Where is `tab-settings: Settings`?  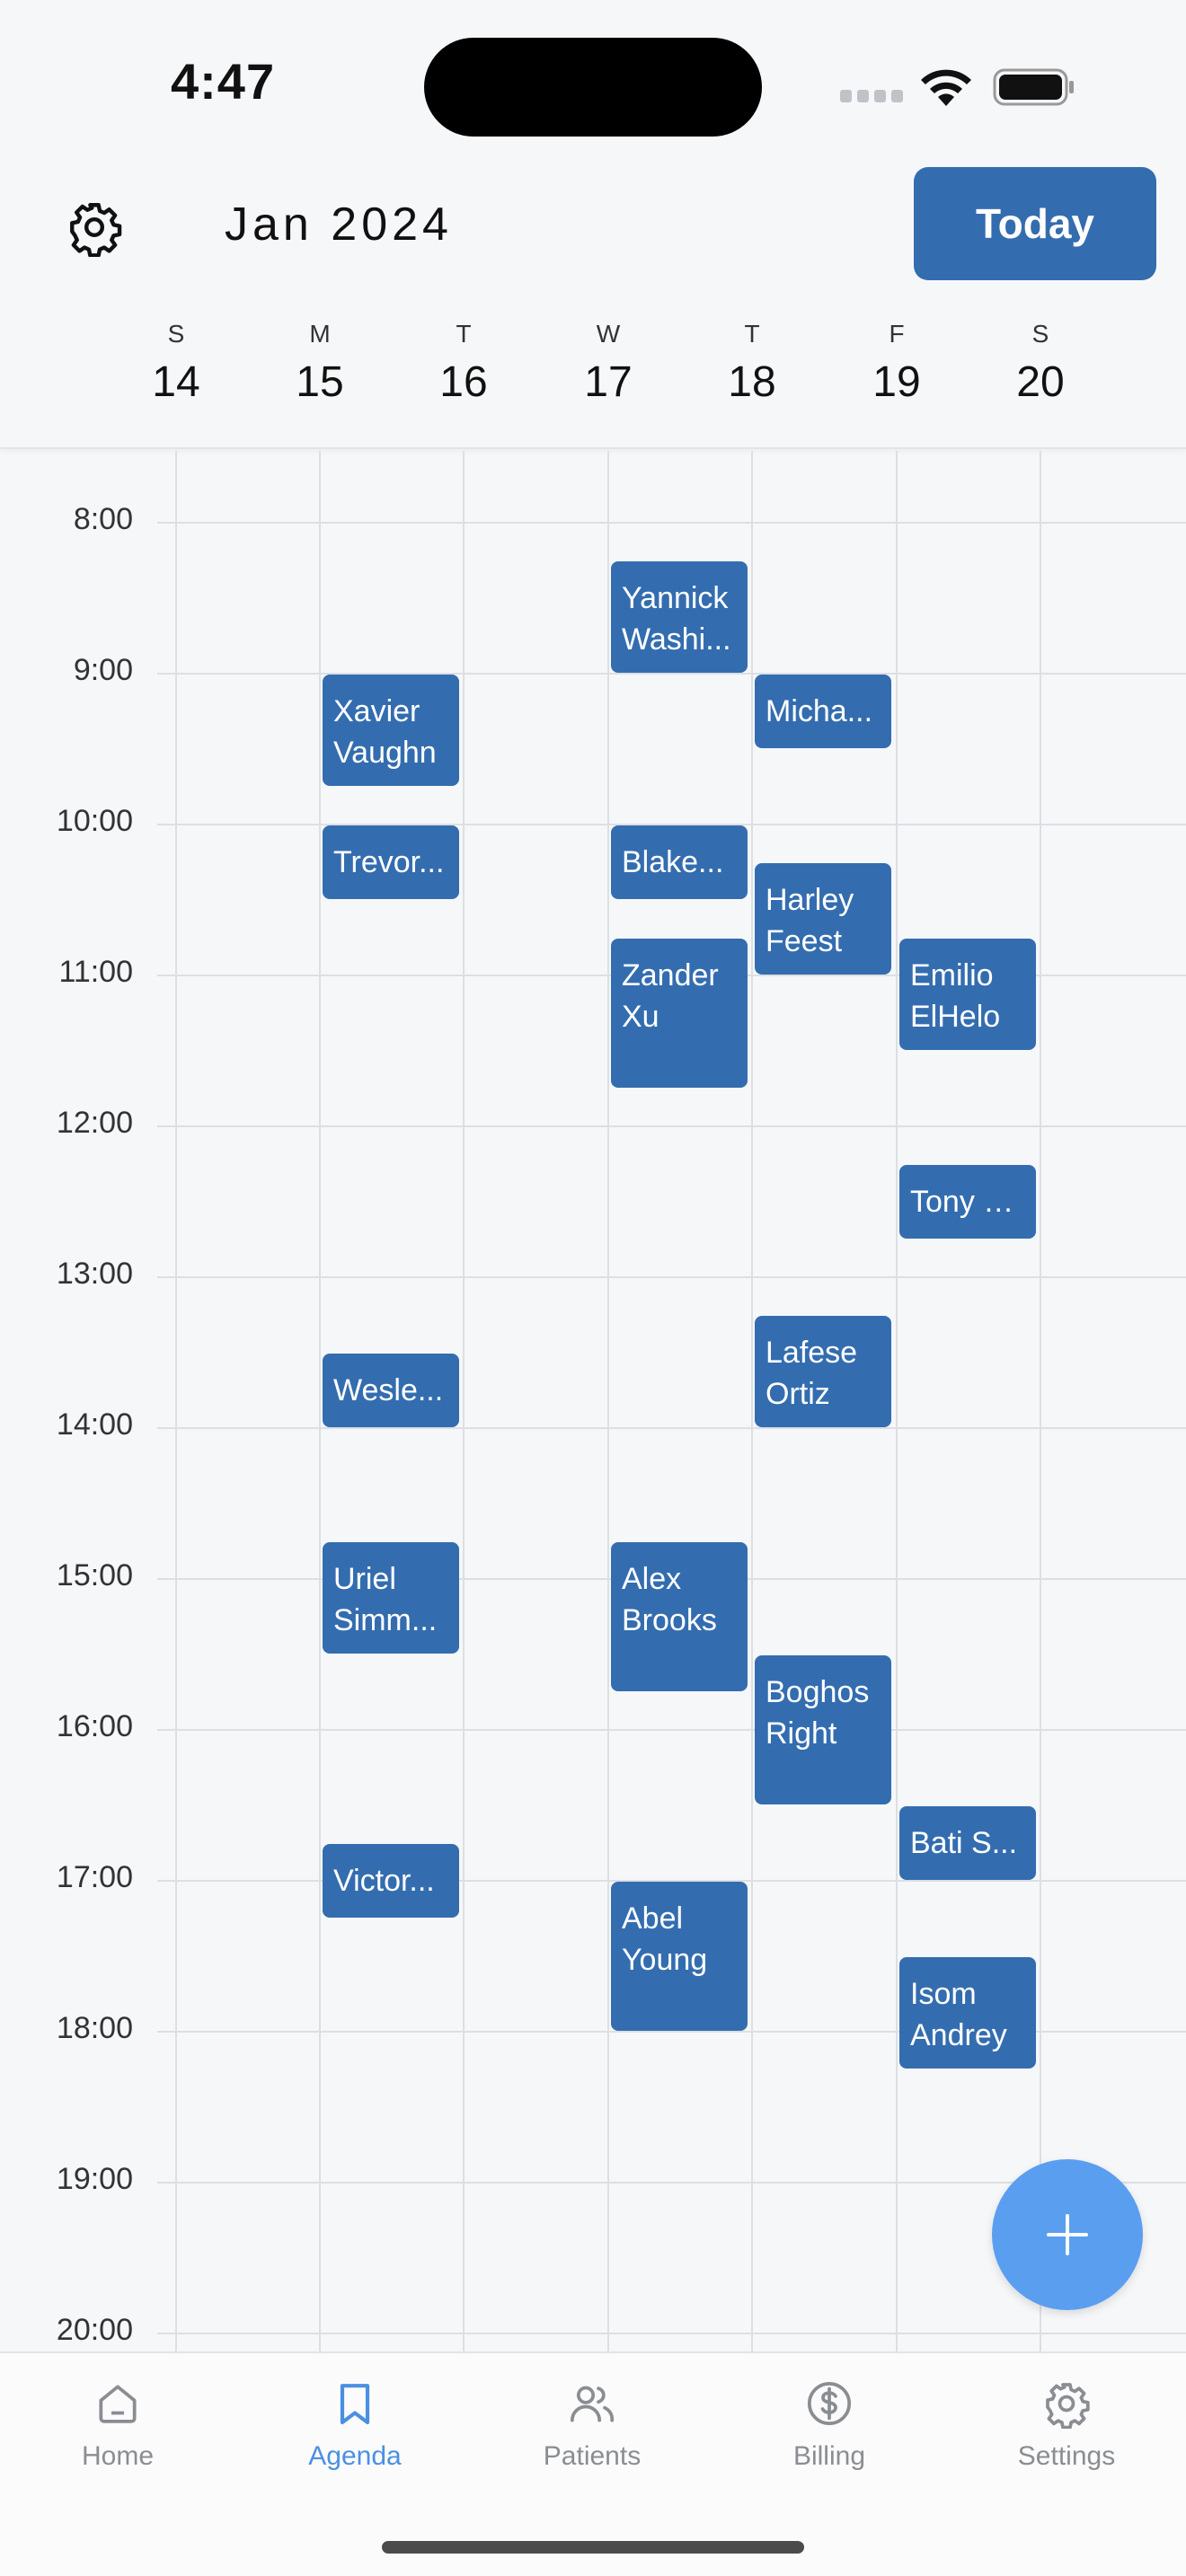
tab-settings: Settings is located at coordinates (1066, 2436).